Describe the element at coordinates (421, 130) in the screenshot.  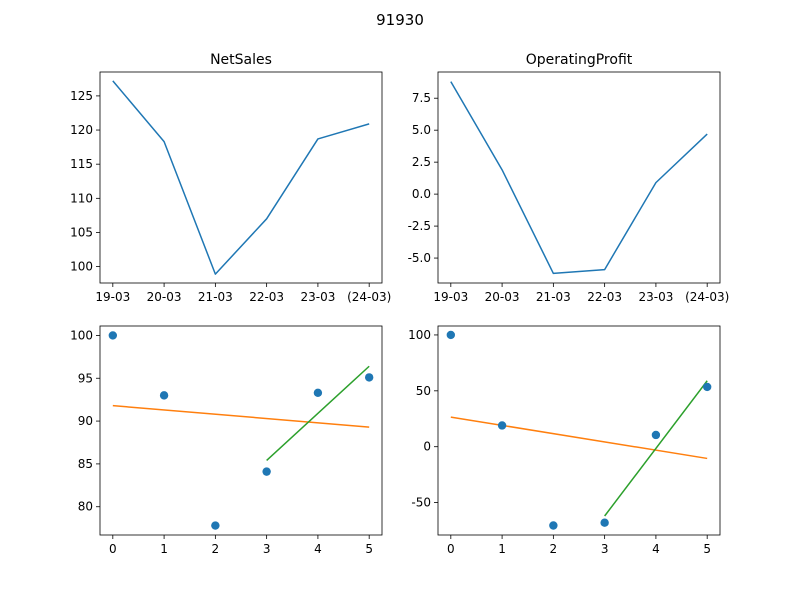
I see `y-tick-label: 5.0` at that location.